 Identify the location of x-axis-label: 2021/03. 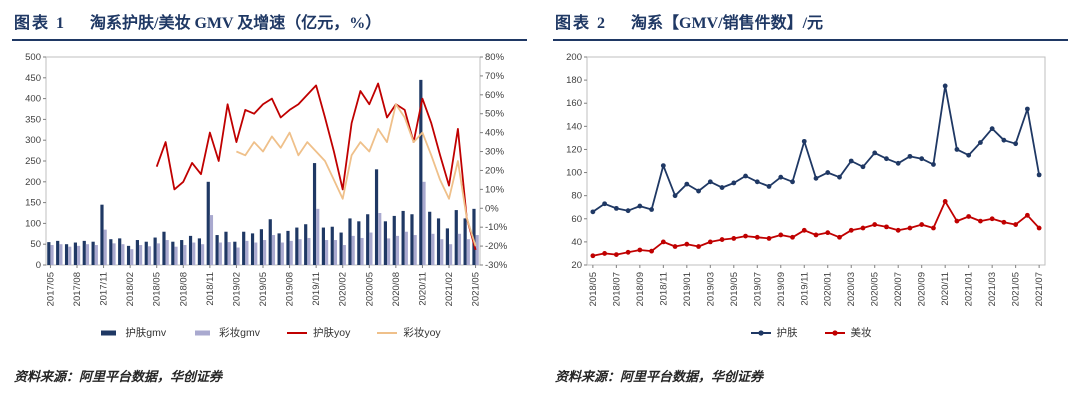
(992, 289).